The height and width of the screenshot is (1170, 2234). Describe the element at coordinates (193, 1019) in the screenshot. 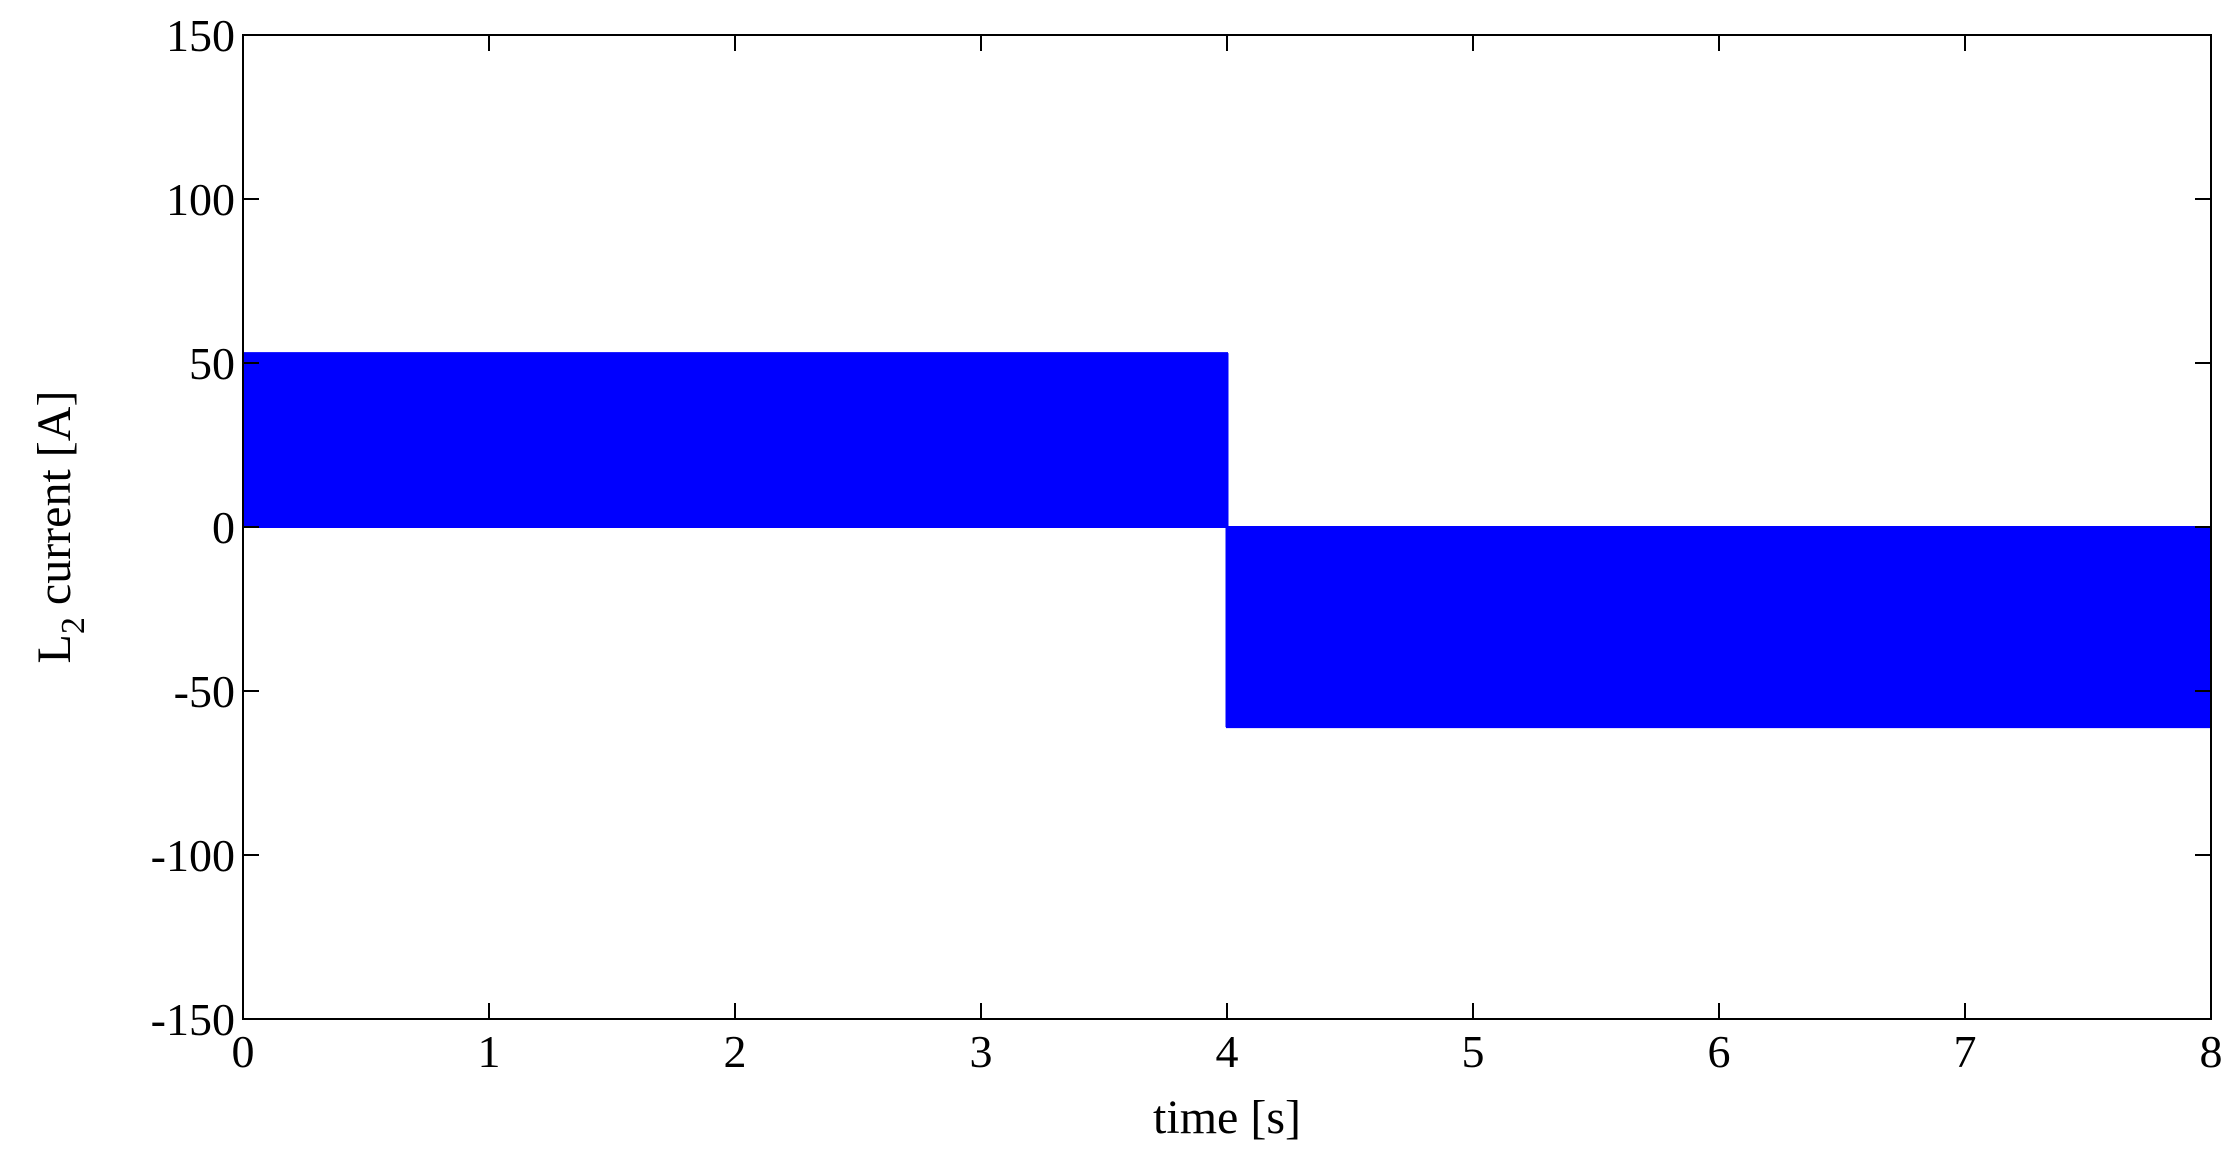

I see `y-tick-label: -150` at that location.